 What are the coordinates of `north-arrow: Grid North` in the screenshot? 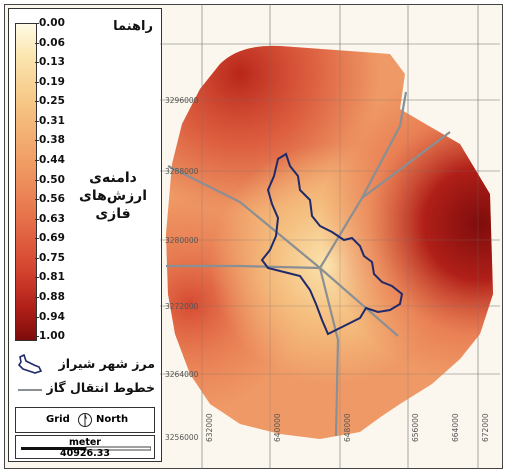 It's located at (85, 420).